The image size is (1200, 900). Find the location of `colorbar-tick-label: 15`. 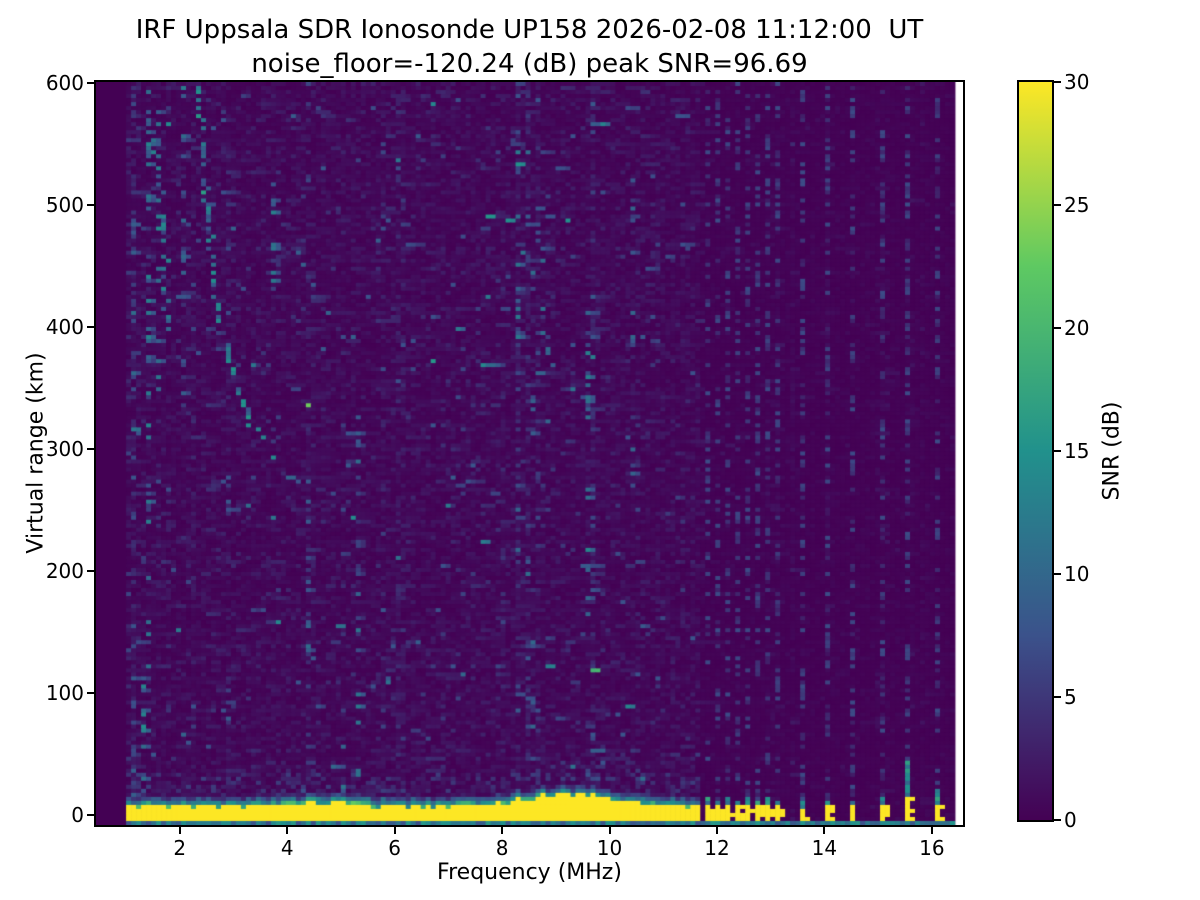

colorbar-tick-label: 15 is located at coordinates (1077, 451).